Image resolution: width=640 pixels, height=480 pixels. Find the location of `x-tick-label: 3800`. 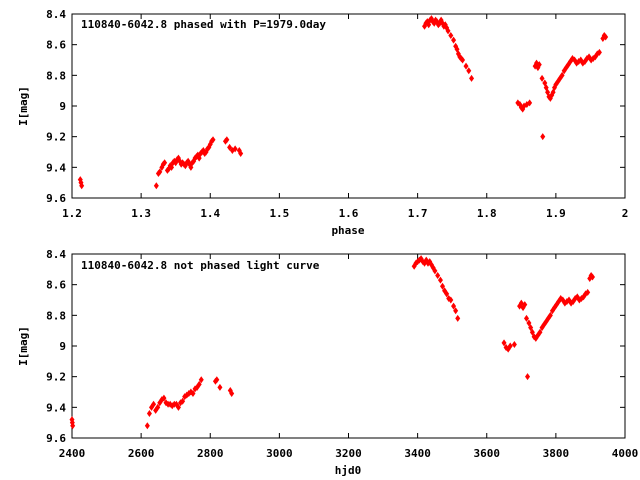

x-tick-label: 3800 is located at coordinates (556, 453).